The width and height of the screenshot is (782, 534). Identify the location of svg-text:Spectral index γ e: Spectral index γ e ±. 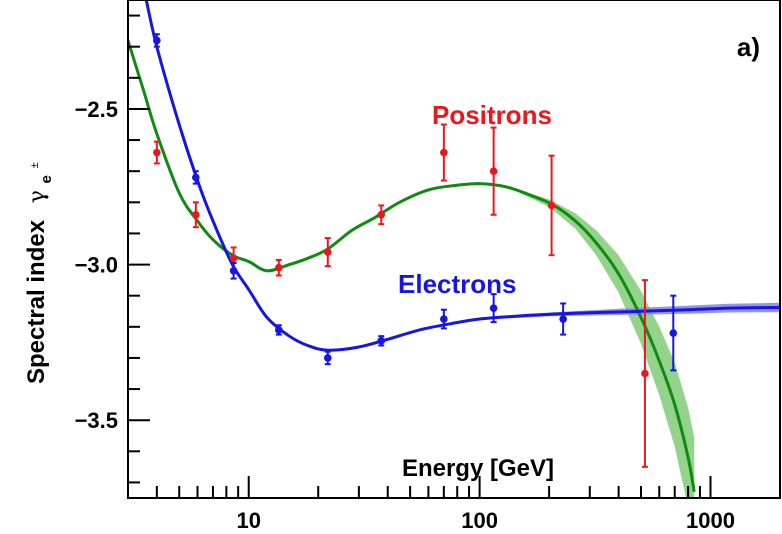
(40, 273).